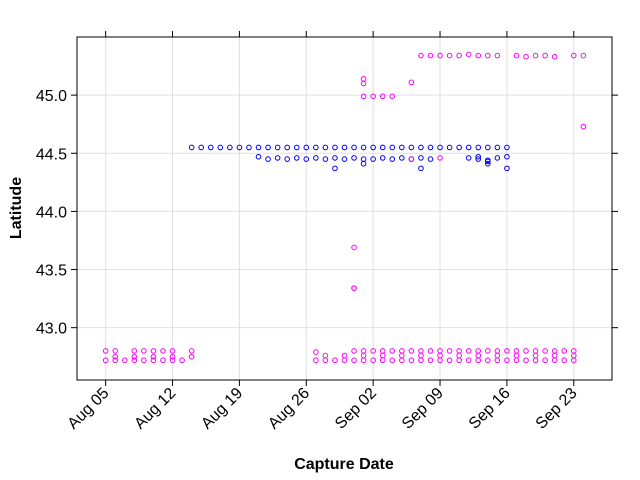 The image size is (640, 480). Describe the element at coordinates (423, 409) in the screenshot. I see `x-tick-label: Sep 09` at that location.